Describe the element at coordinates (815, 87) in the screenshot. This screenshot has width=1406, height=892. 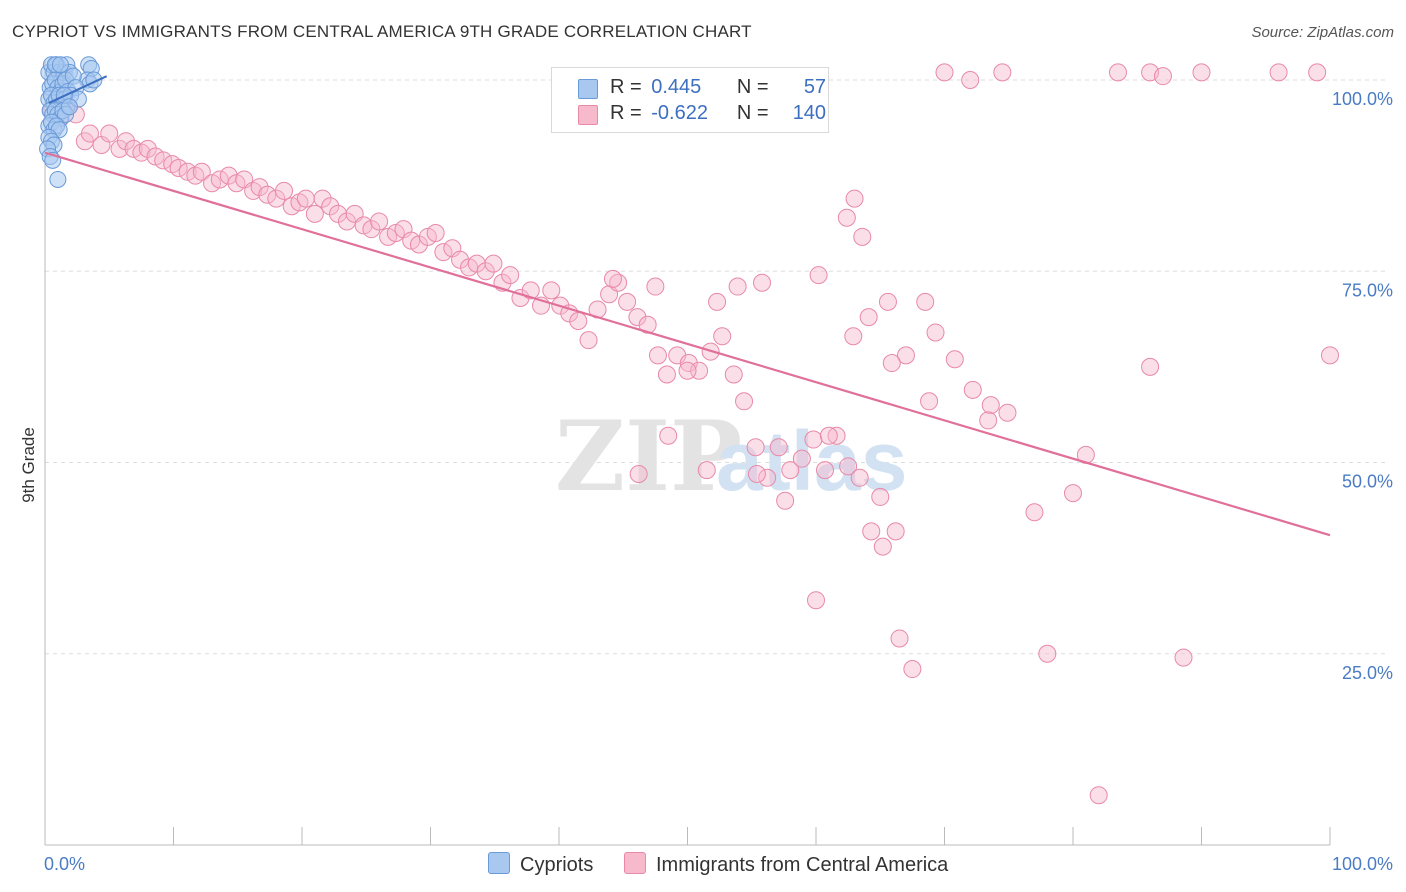
I see `legend-n-value: 57` at that location.